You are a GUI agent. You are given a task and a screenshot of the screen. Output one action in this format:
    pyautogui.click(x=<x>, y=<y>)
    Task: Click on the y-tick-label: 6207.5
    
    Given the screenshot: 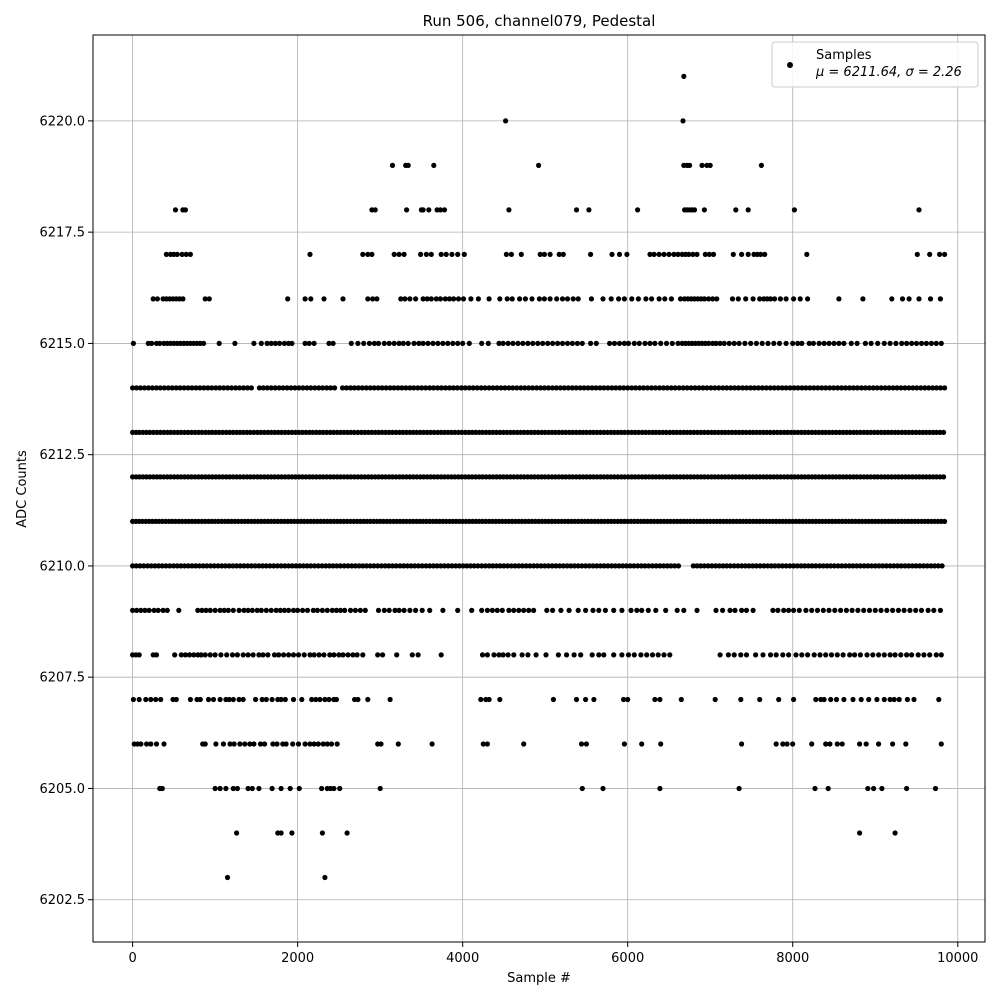 What is the action you would take?
    pyautogui.click(x=63, y=678)
    